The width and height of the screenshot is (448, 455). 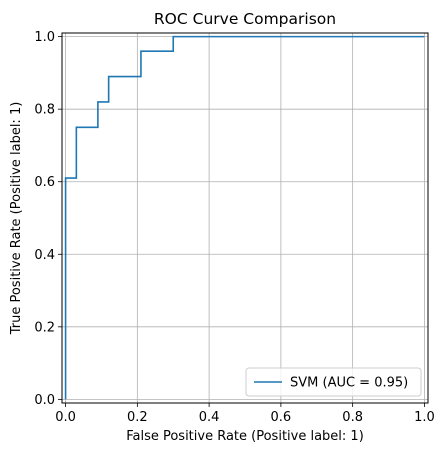 What do you see at coordinates (349, 383) in the screenshot?
I see `legend-entry: SVM (AUC = 0.95)` at bounding box center [349, 383].